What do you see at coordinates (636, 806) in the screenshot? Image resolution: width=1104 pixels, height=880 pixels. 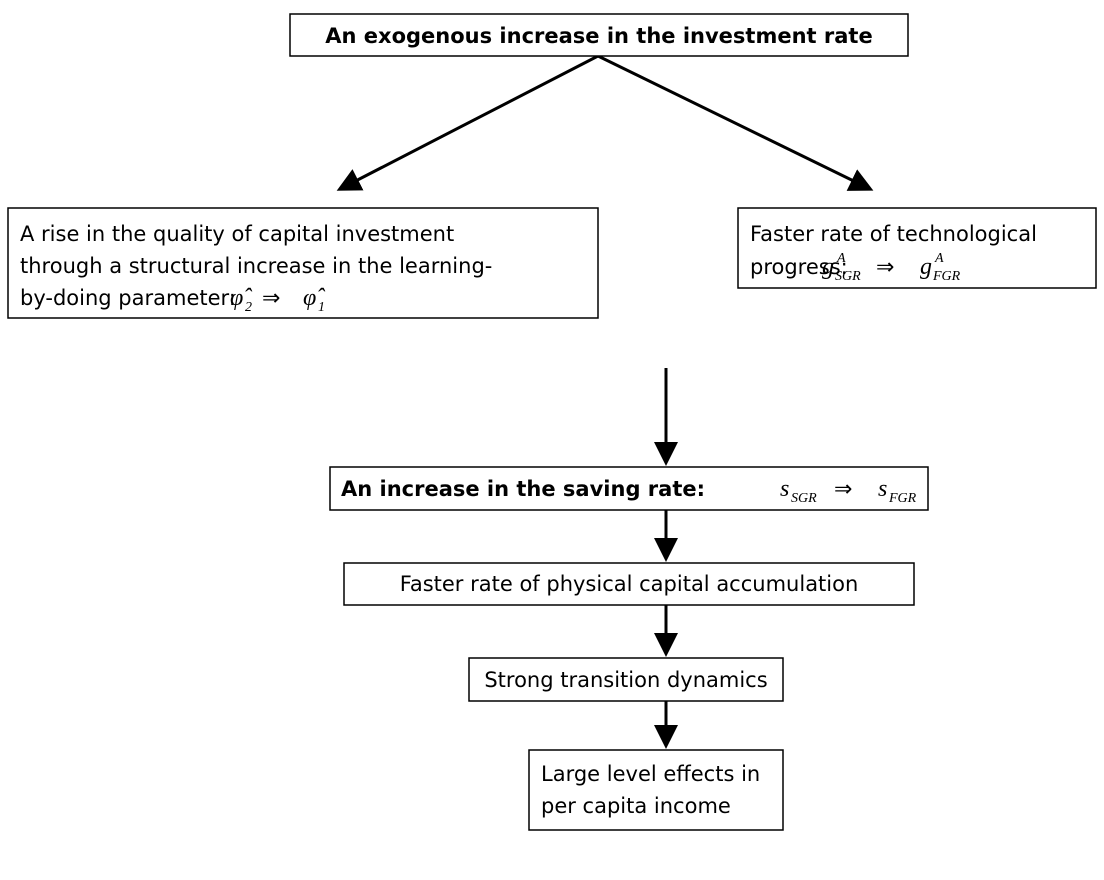 I see `node-text: per capita income` at bounding box center [636, 806].